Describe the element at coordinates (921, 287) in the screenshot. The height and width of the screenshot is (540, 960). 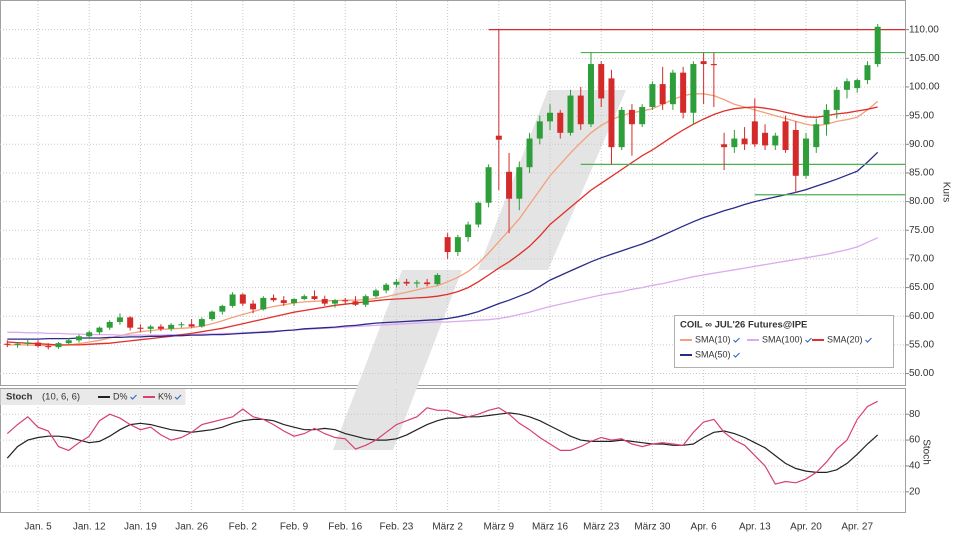
I see `y-tick-label: 65.00` at that location.